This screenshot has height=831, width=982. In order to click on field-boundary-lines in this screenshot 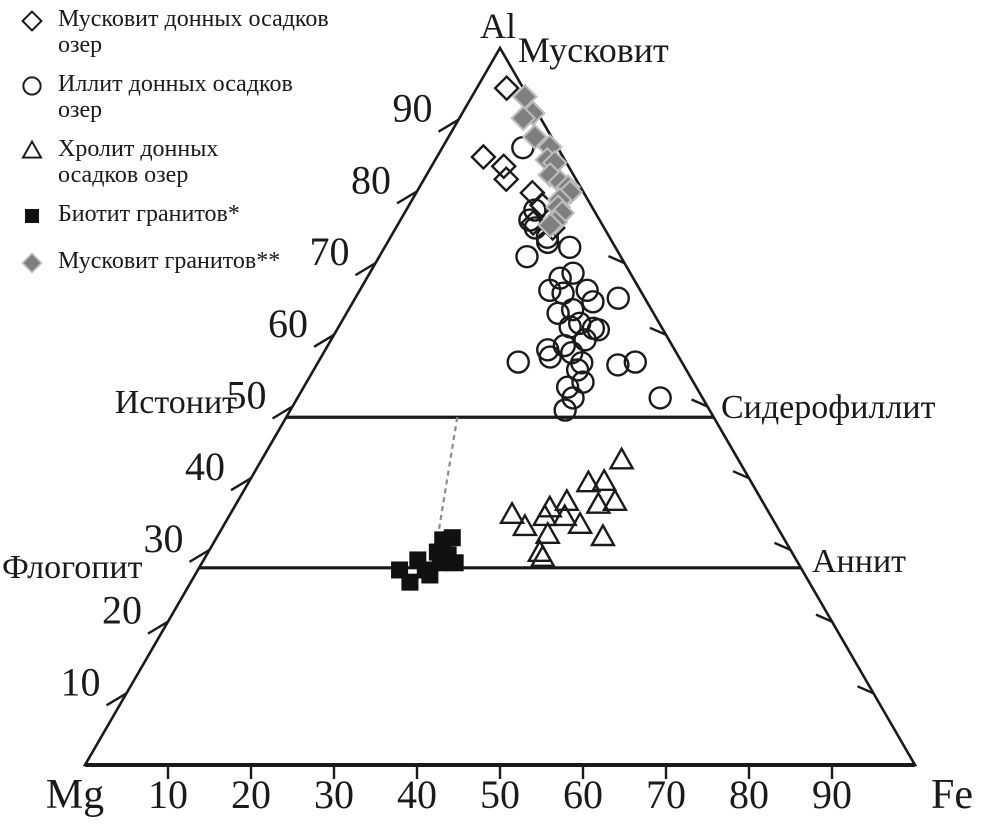, I will do `click(500, 492)`.